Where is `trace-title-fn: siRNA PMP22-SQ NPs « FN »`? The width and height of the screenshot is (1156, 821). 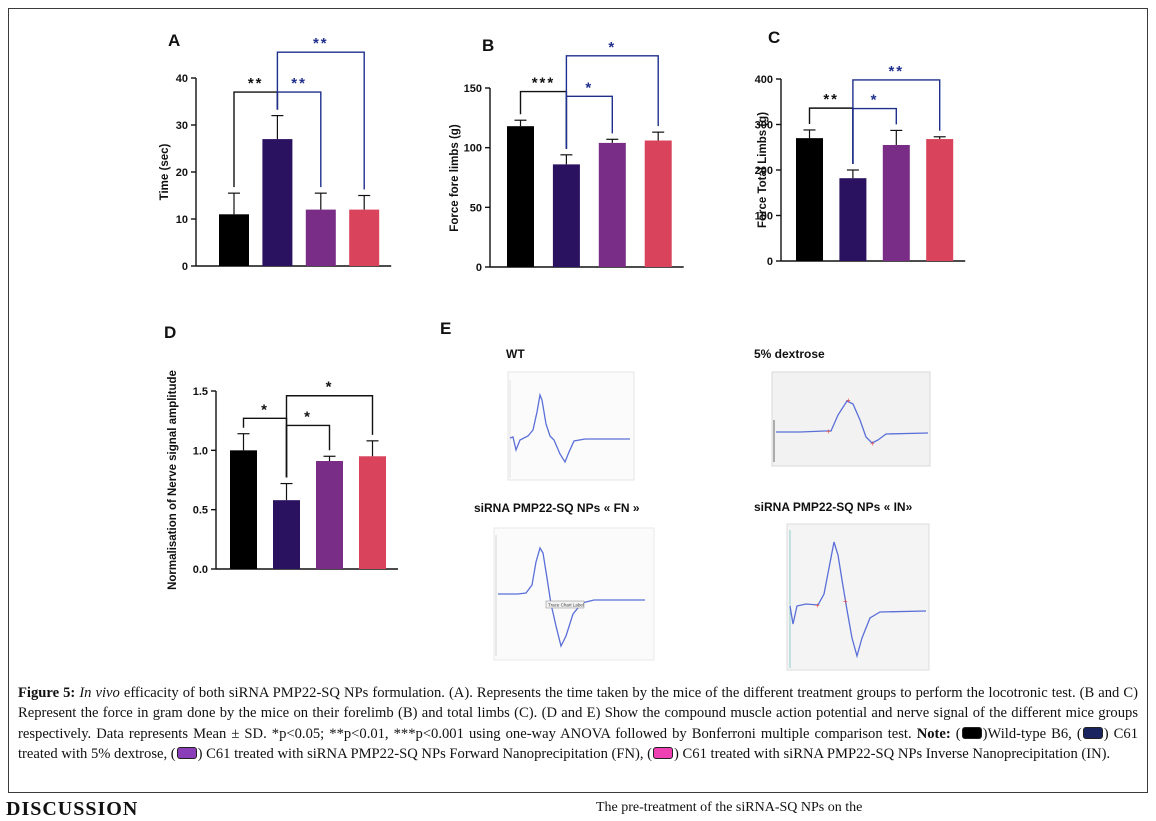 trace-title-fn: siRNA PMP22-SQ NPs « FN » is located at coordinates (557, 508).